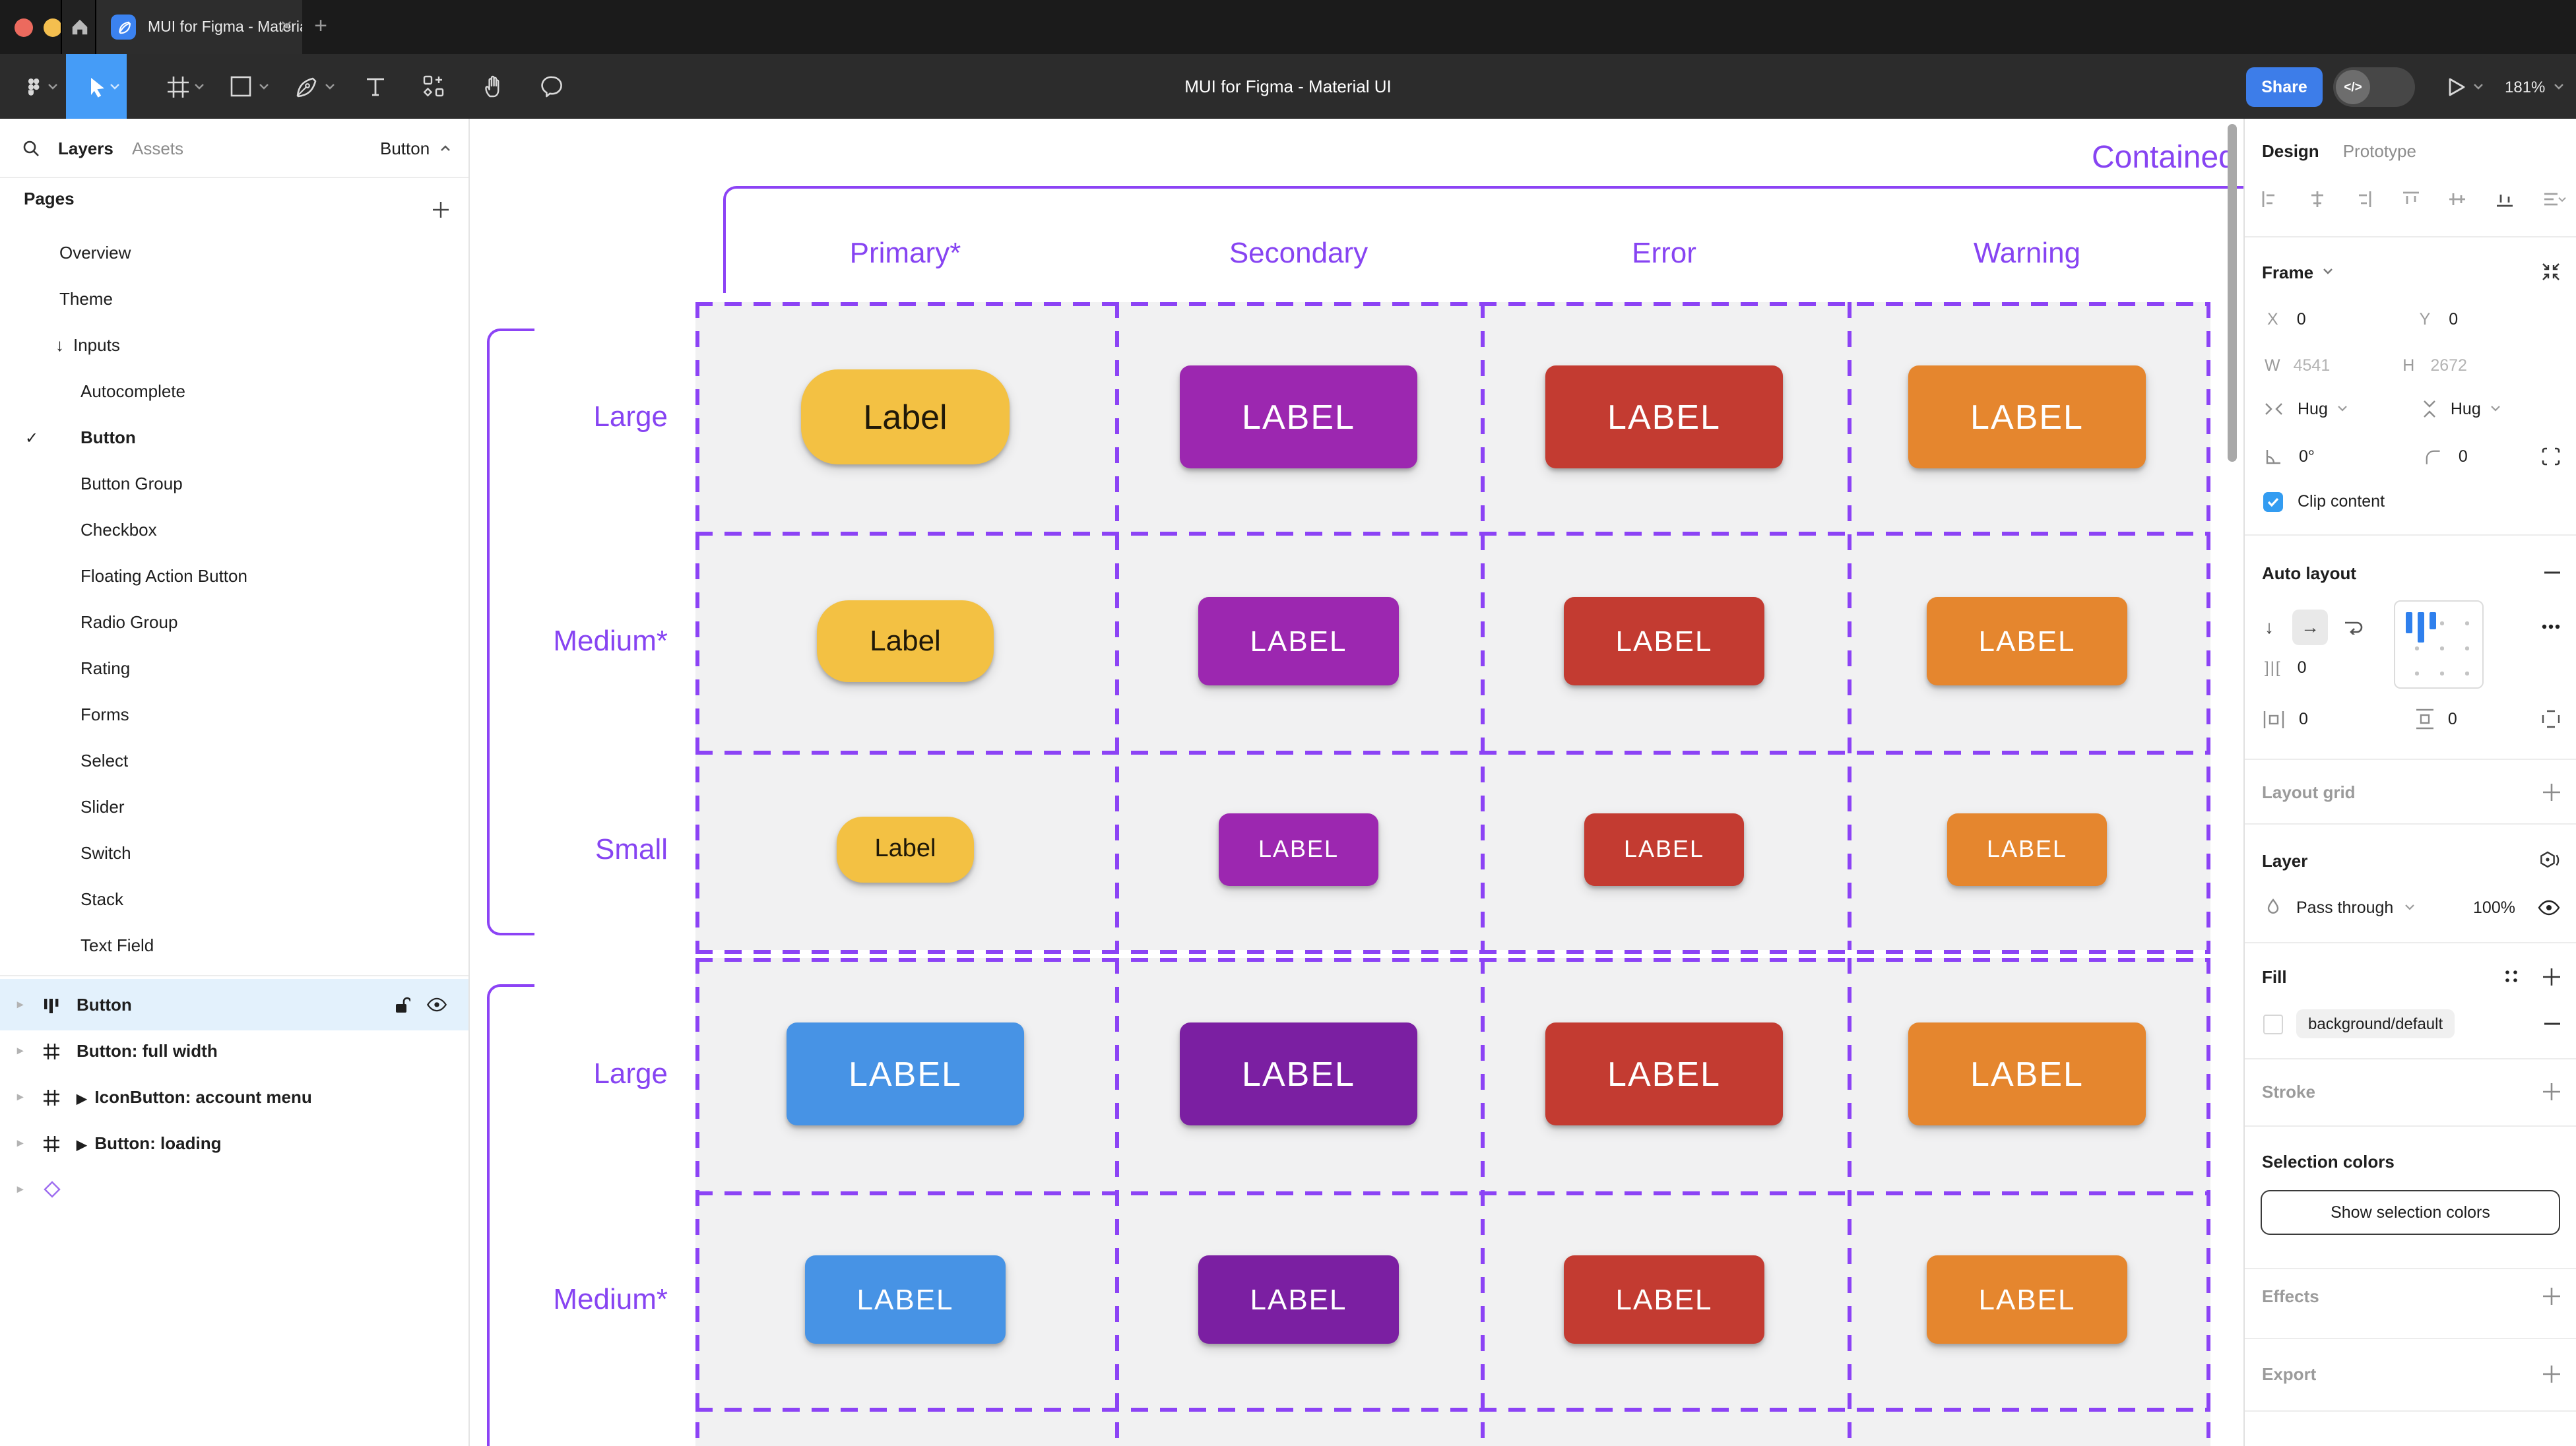 This screenshot has height=1446, width=2576. I want to click on page-item-stack: Stack, so click(102, 899).